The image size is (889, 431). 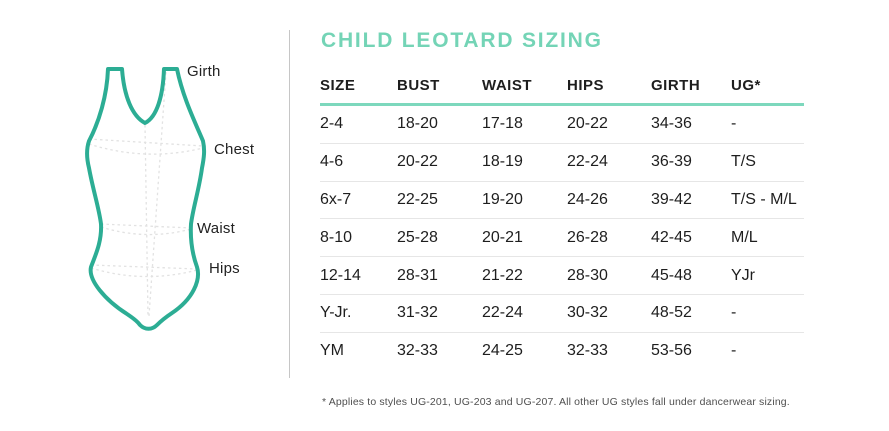 I want to click on table-row: 12-14 28-31 21-22 28-30 45-48 YJr, so click(x=562, y=276).